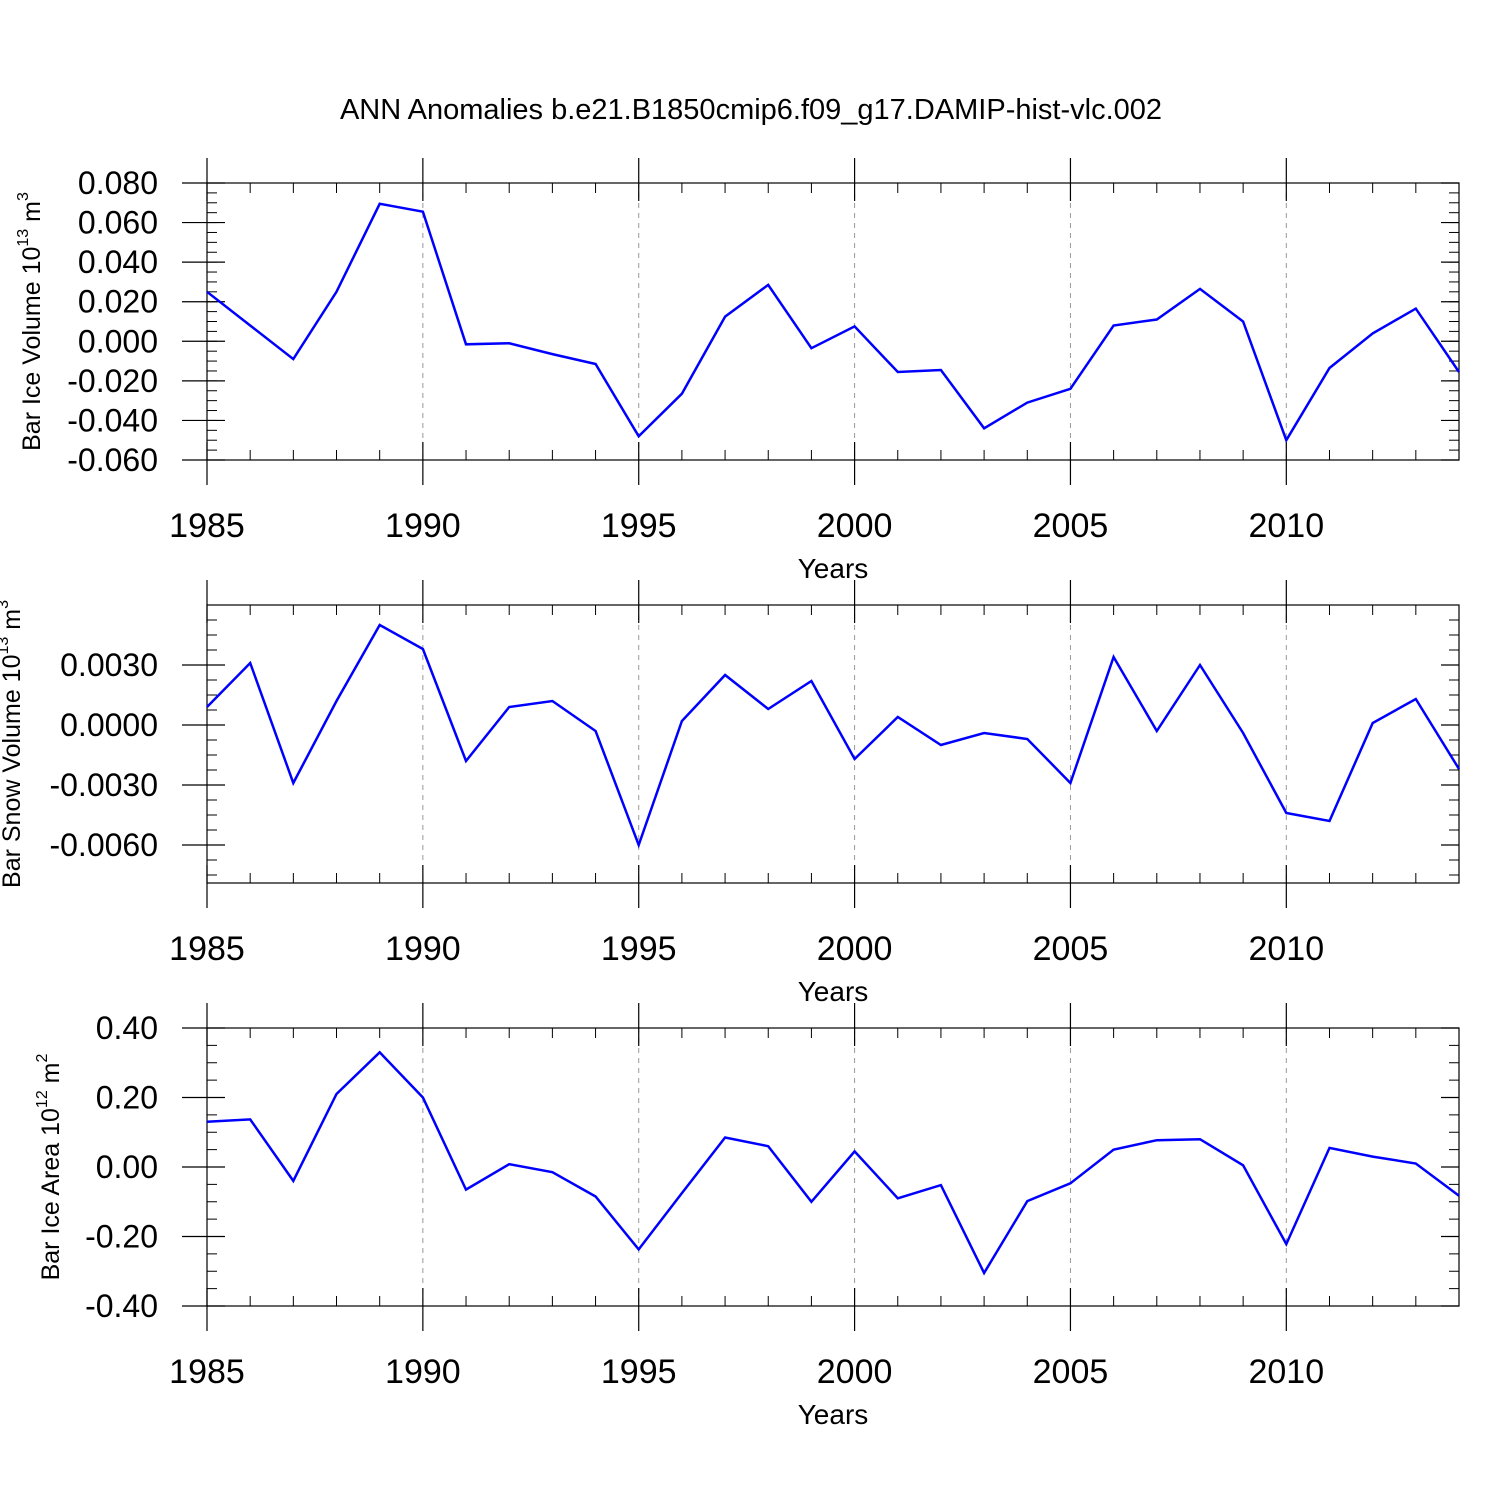  Describe the element at coordinates (109, 725) in the screenshot. I see `y-tick-label: 0.0000` at that location.